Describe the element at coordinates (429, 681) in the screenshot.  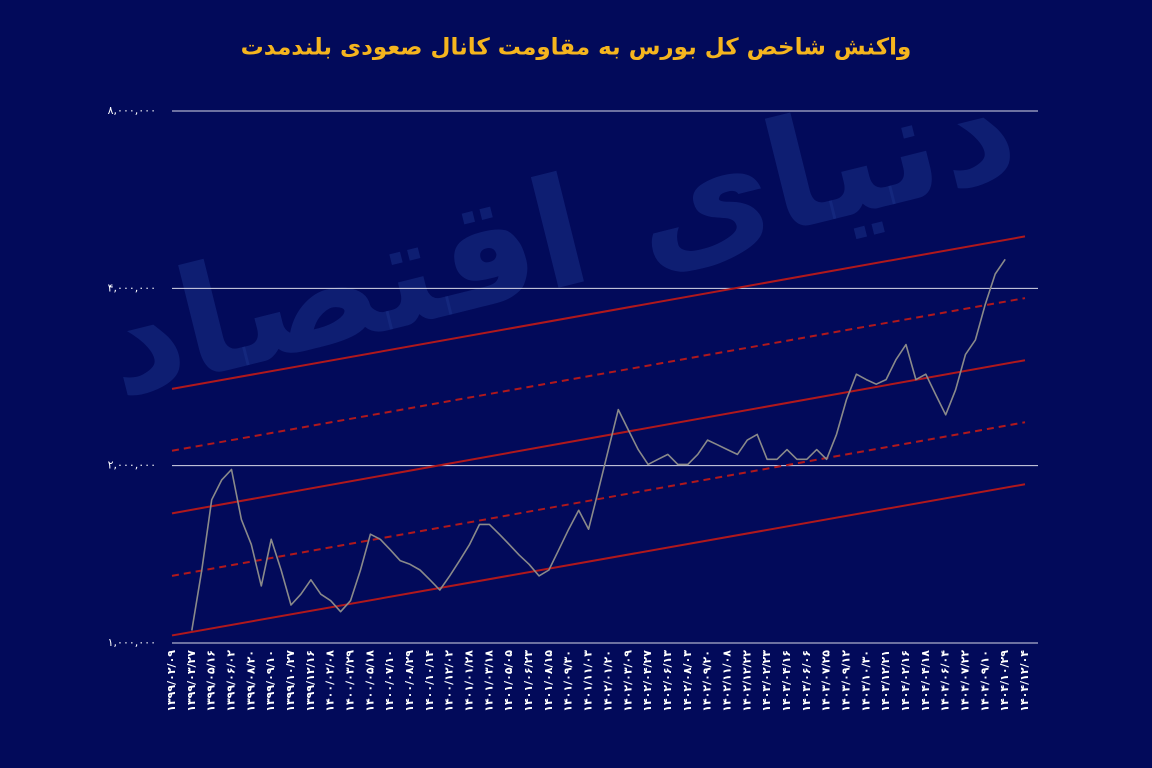
I see `x-tick-label: ۱۴۰۰/۱۰/۱۴` at that location.